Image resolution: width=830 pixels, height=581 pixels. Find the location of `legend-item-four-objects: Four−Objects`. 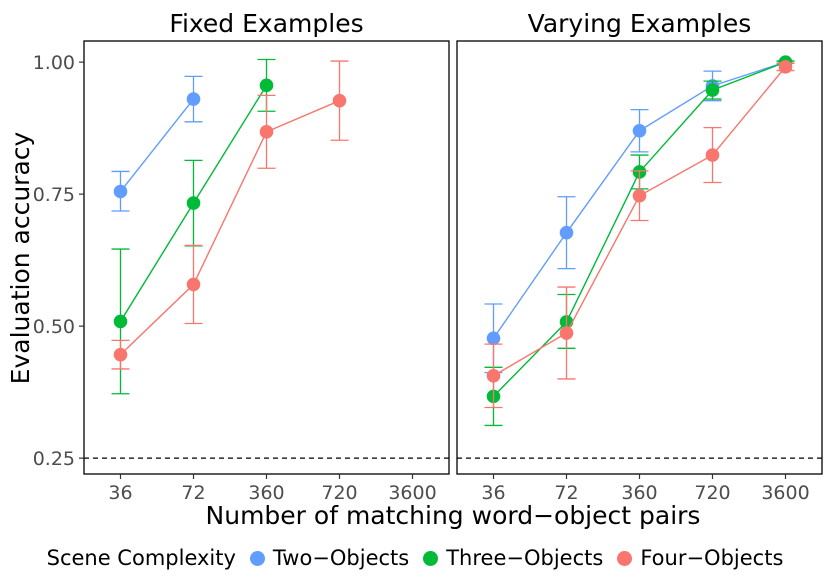

legend-item-four-objects: Four−Objects is located at coordinates (700, 558).